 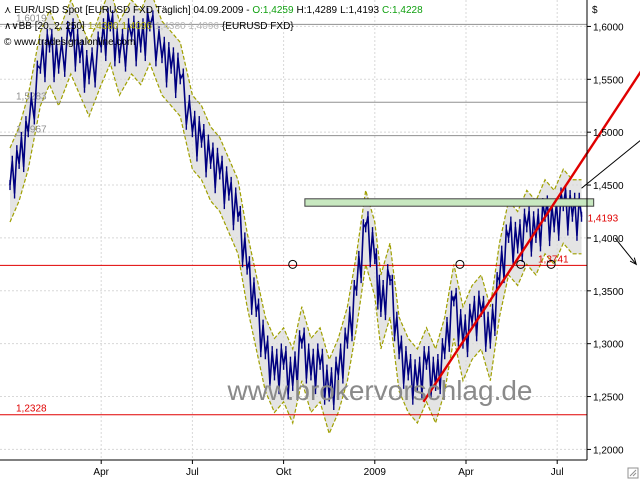 What do you see at coordinates (633, 261) in the screenshot?
I see `arrow-head-icon` at bounding box center [633, 261].